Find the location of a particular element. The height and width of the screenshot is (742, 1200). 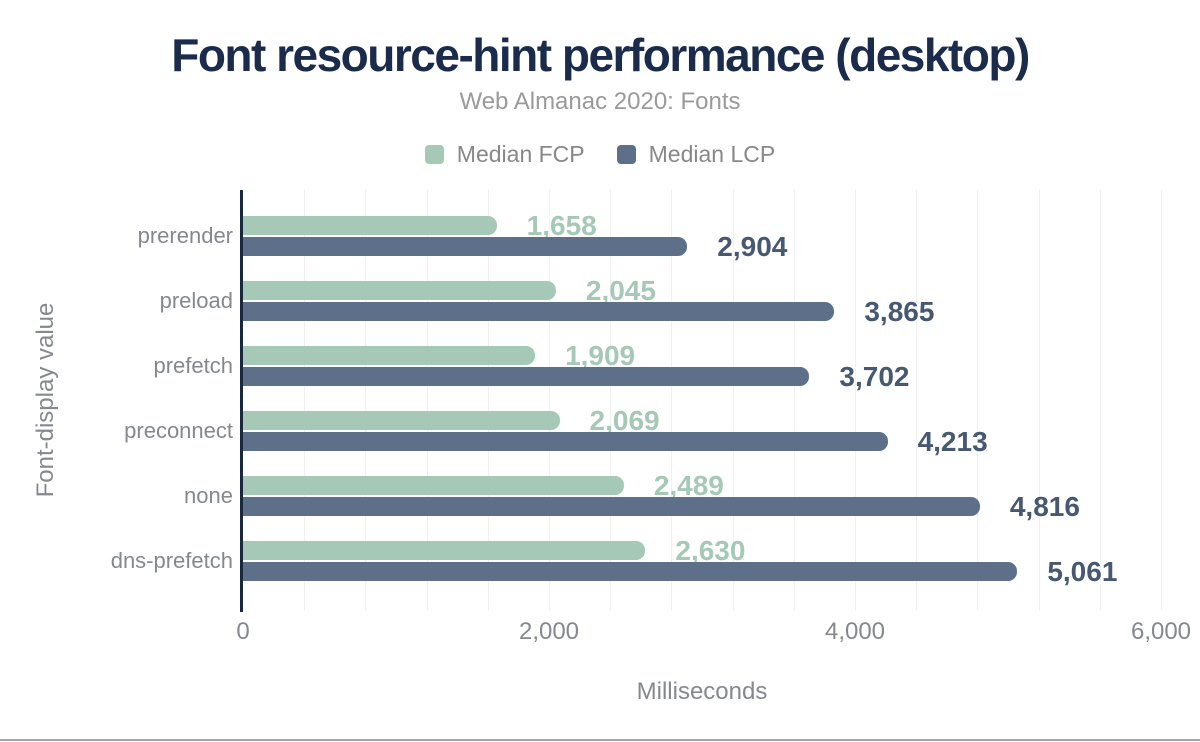

x-axis-ticks: 0 2,000 4,000 6,000 is located at coordinates (600, 633).